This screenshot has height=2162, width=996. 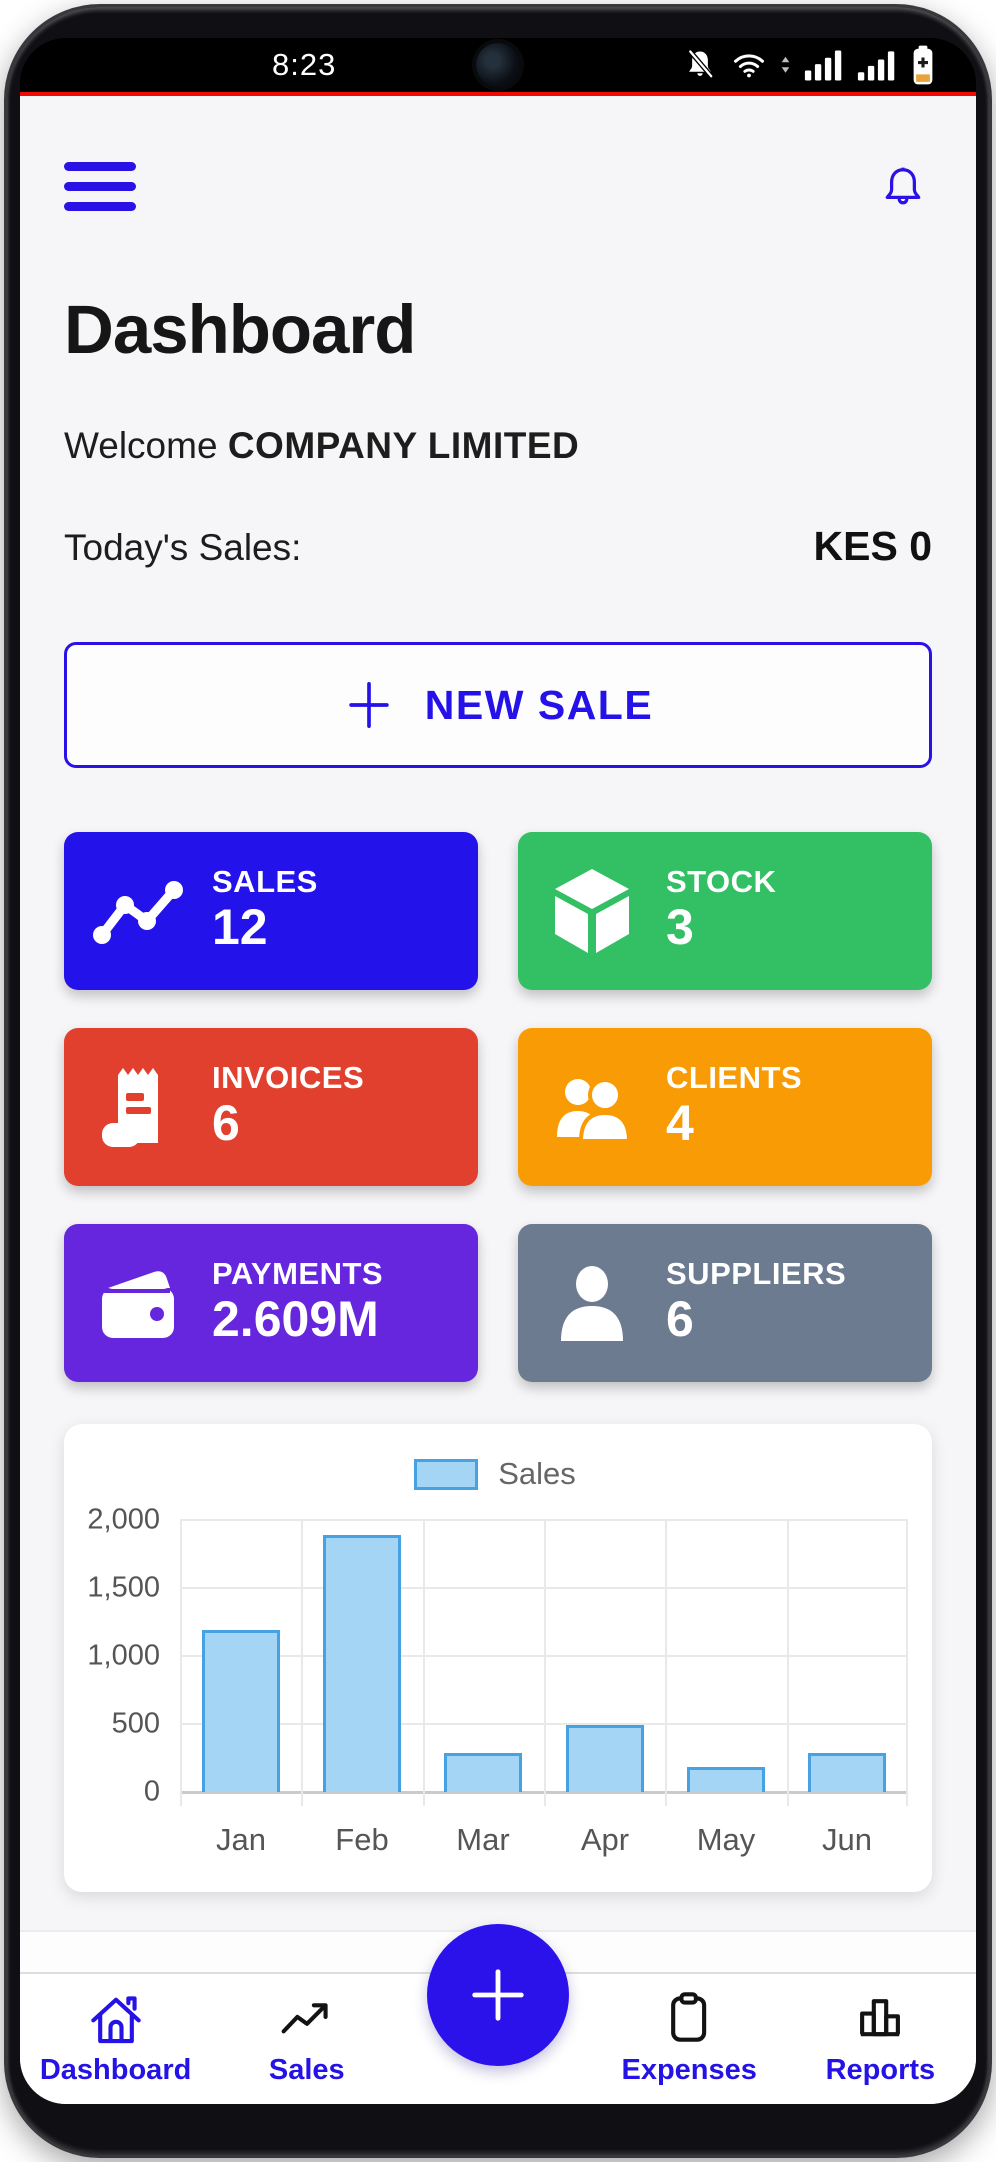 I want to click on status-icons, so click(x=809, y=65).